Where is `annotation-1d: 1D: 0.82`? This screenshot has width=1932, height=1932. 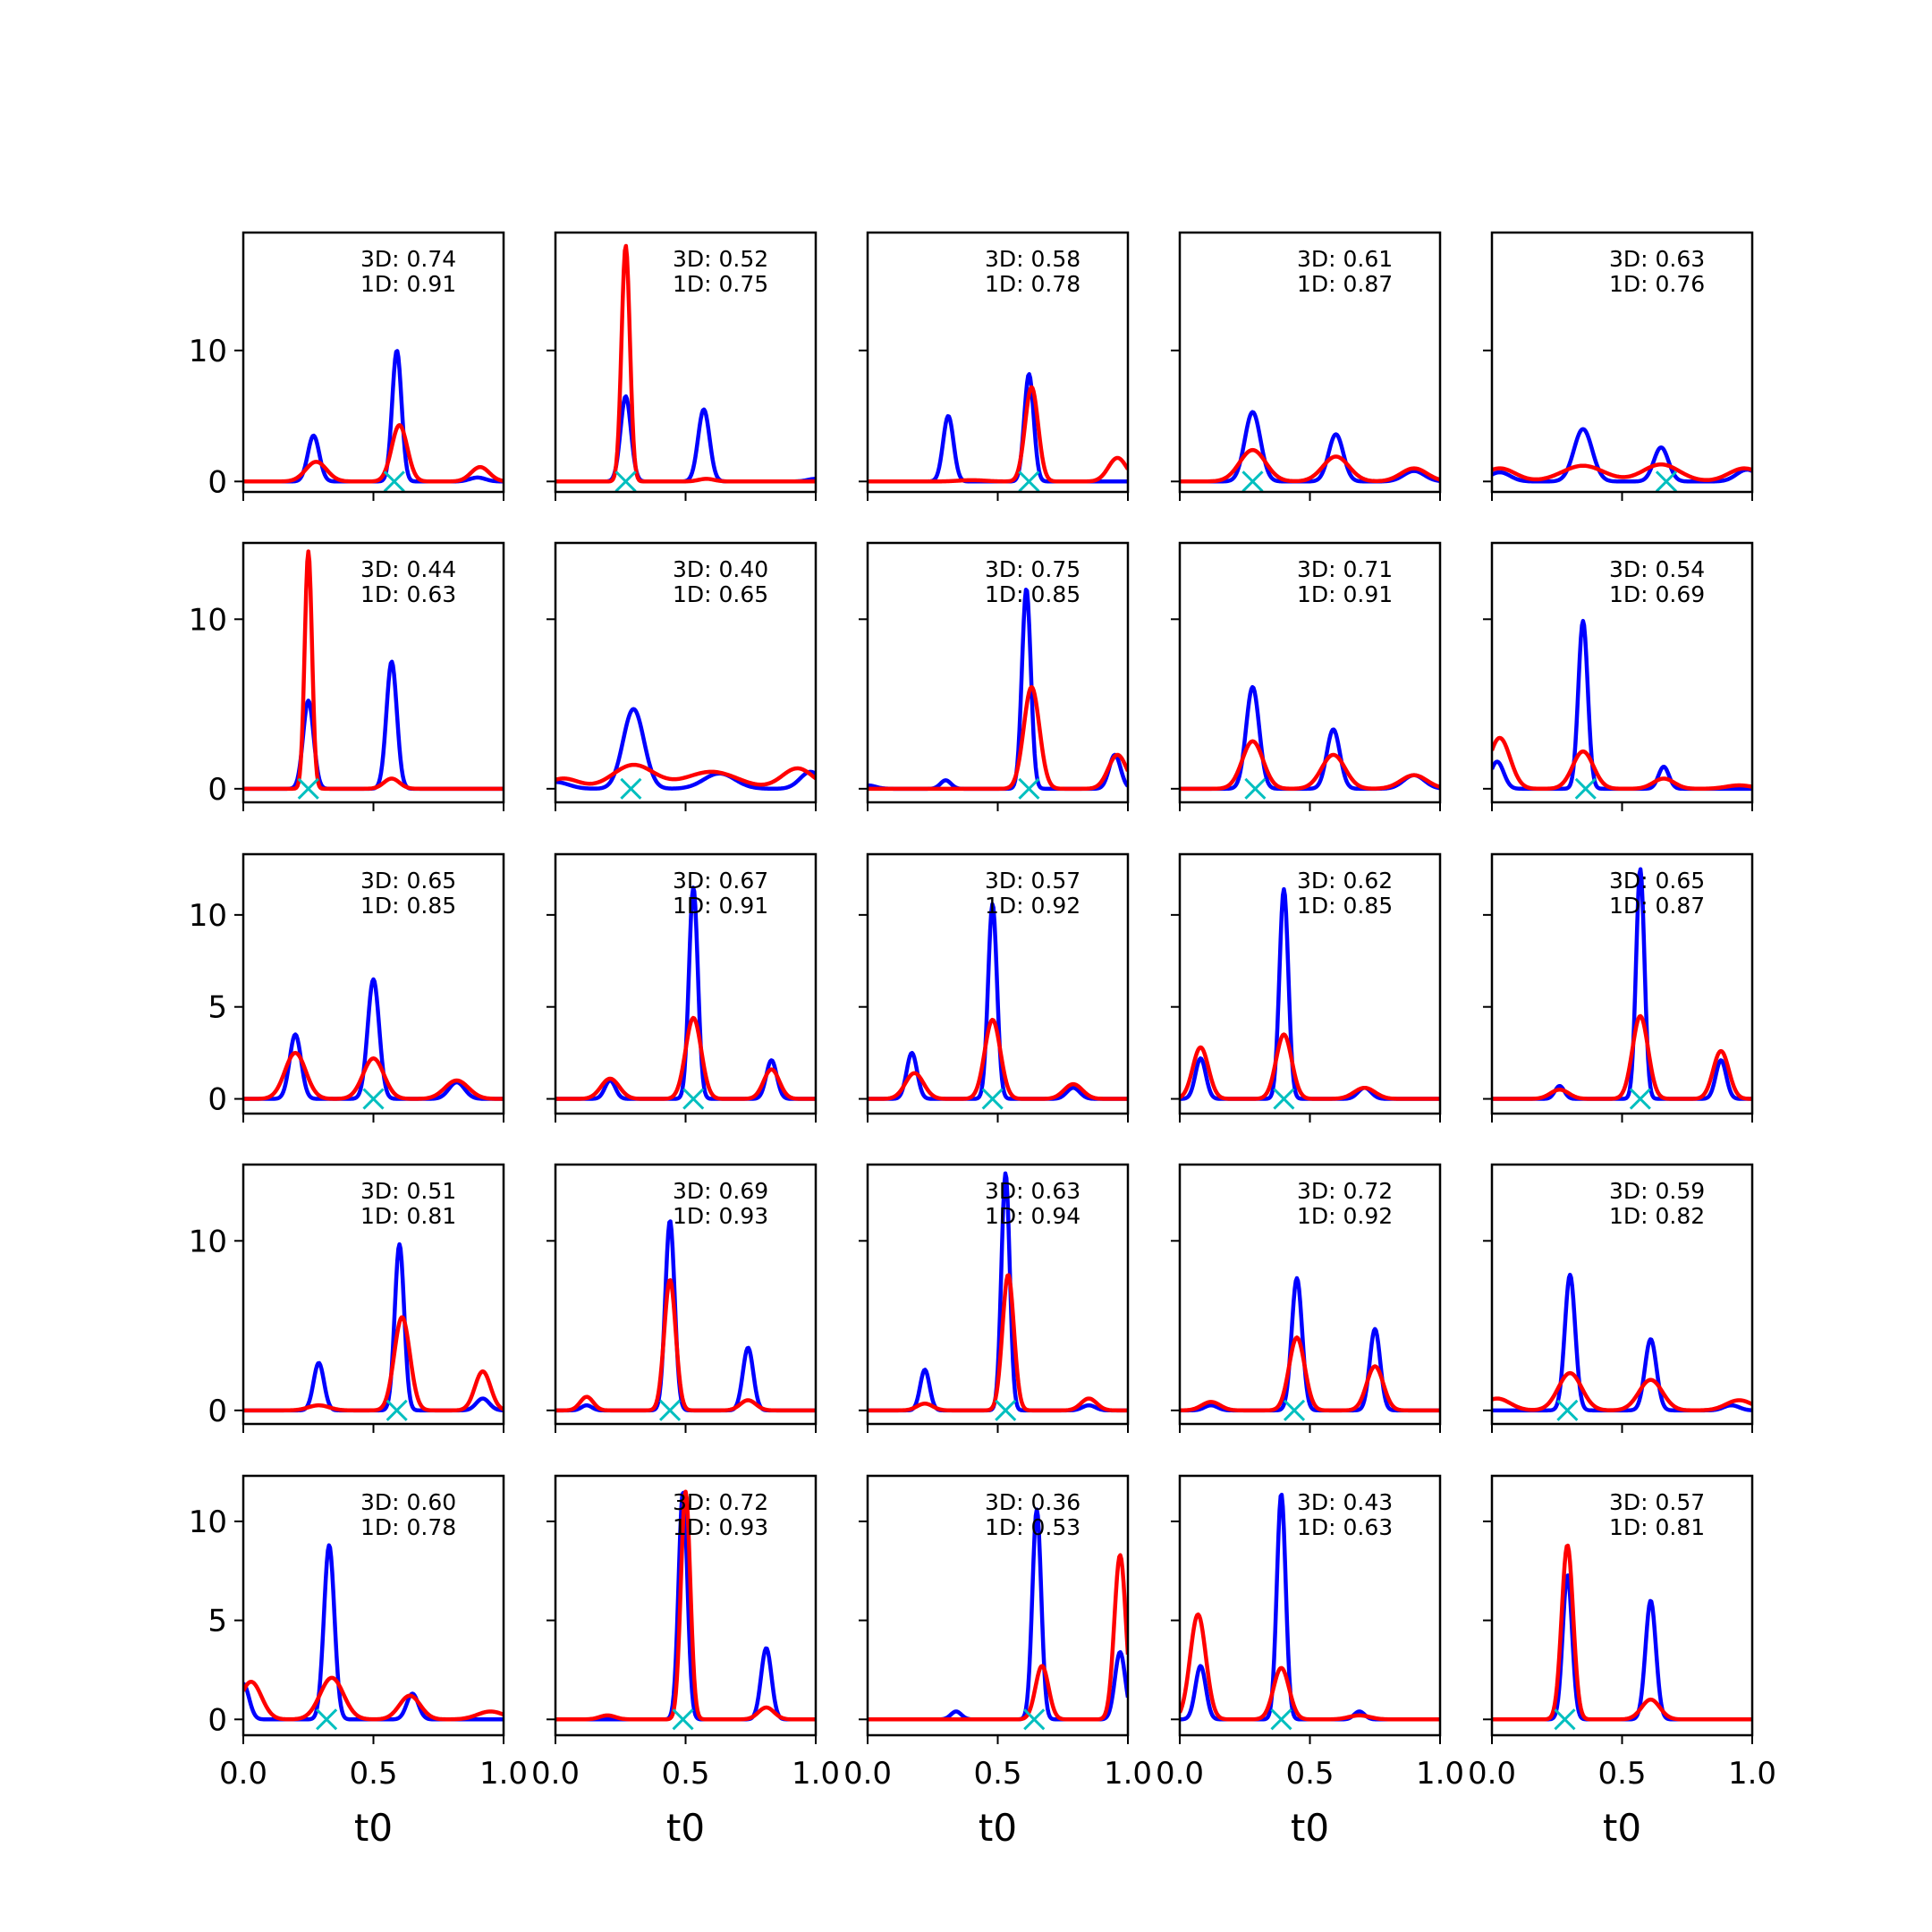 annotation-1d: 1D: 0.82 is located at coordinates (1657, 1216).